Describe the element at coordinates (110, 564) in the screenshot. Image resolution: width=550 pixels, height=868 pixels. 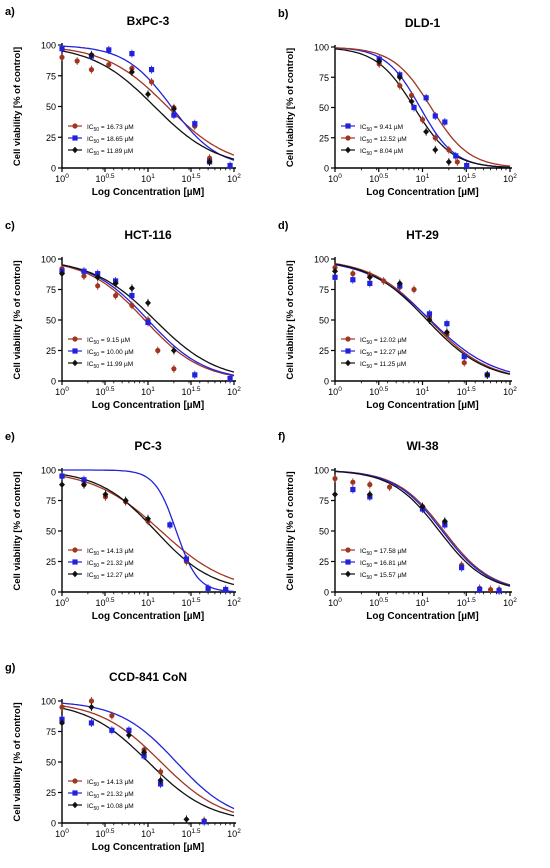
I see `legend-entry: IC50 = 21.32 µM` at that location.